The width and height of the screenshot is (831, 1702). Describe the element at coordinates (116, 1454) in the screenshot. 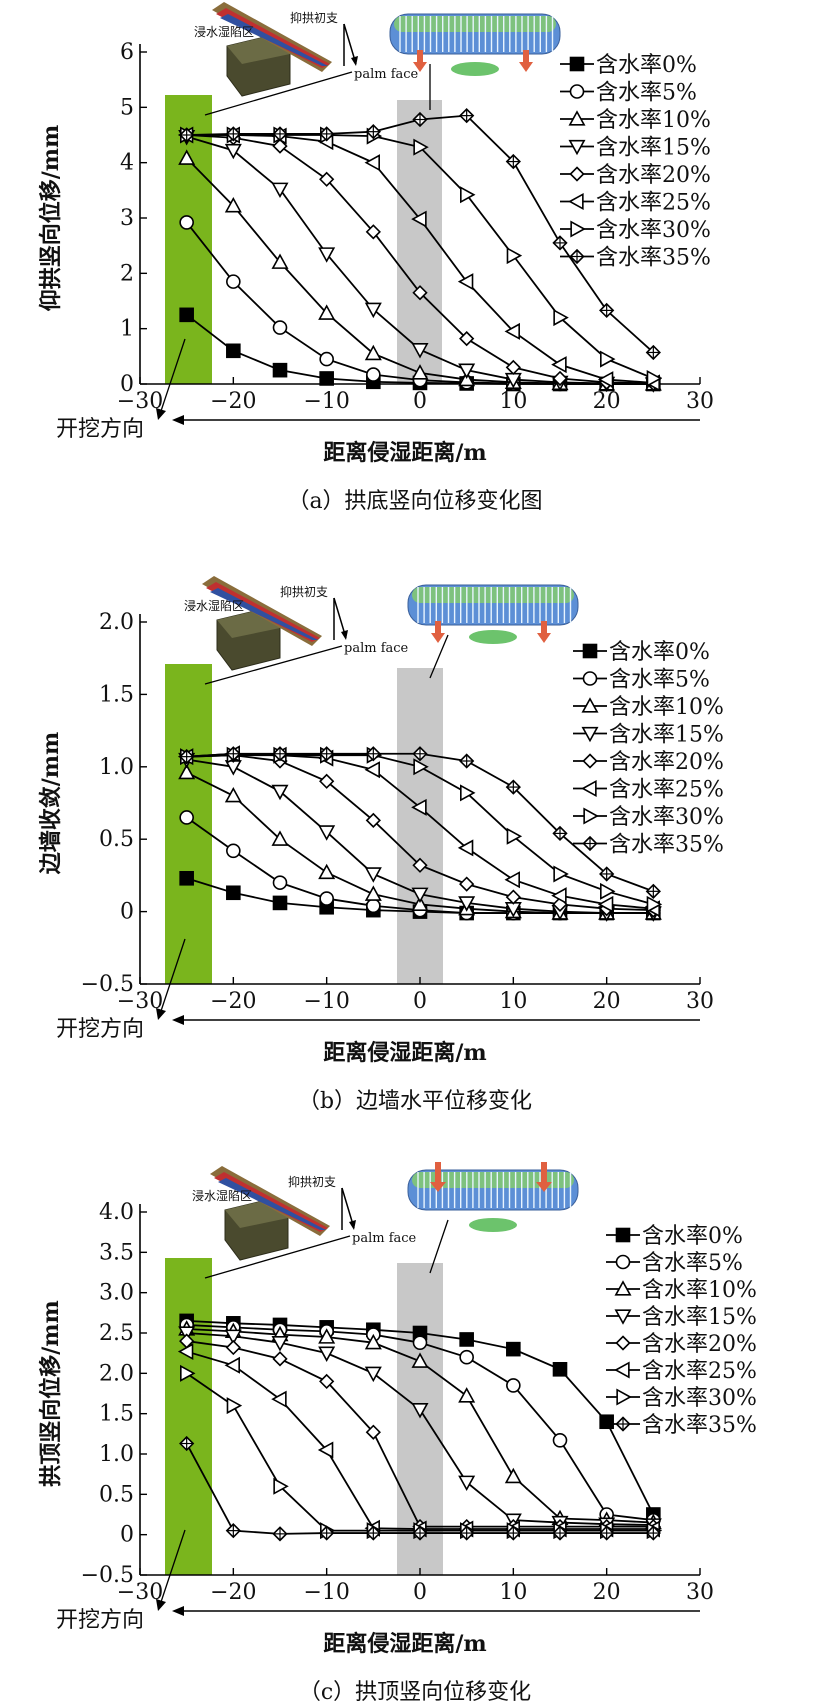

I see `y-tick-label: 1.0` at that location.